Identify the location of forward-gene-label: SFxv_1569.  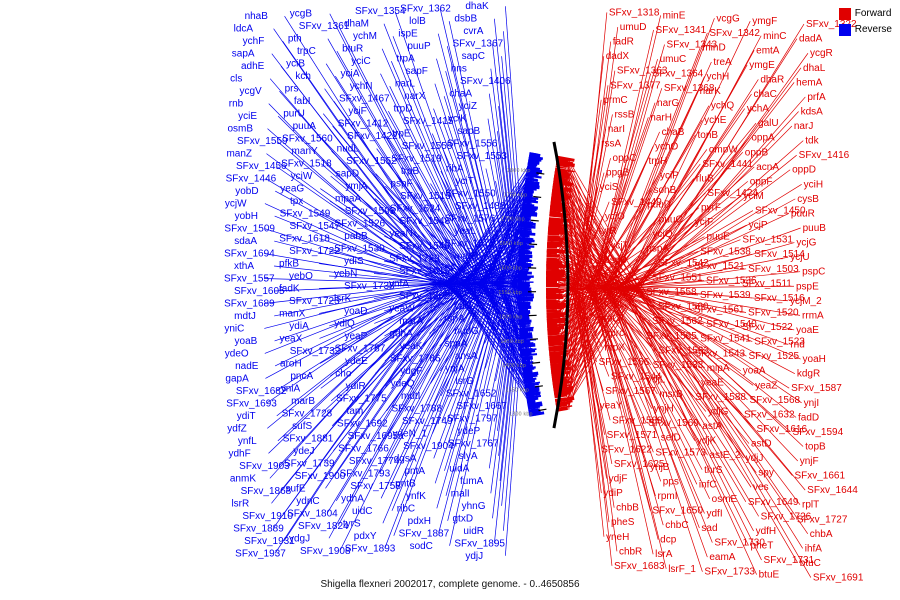
(673, 423).